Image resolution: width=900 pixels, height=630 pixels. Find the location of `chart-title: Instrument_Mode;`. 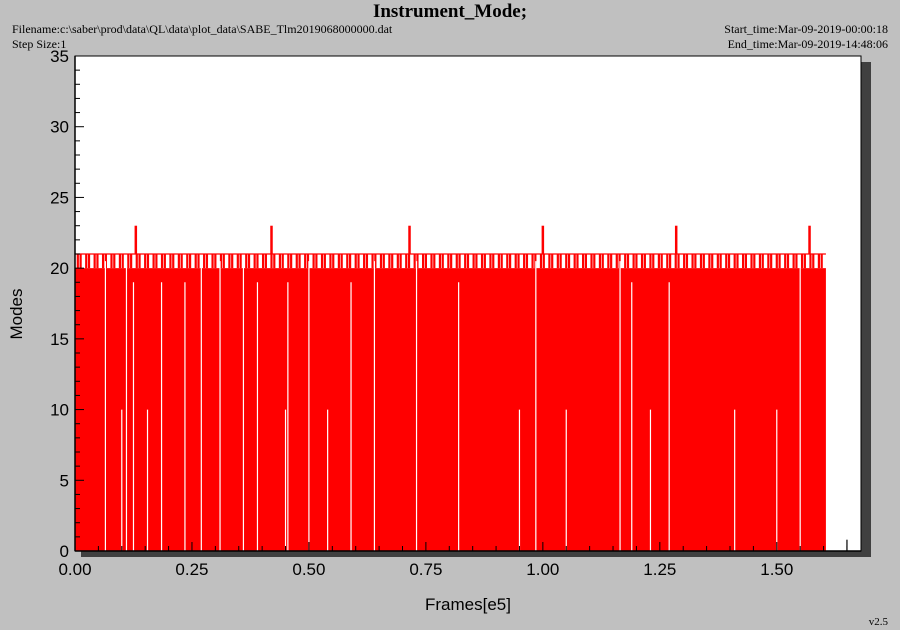

chart-title: Instrument_Mode; is located at coordinates (450, 11).